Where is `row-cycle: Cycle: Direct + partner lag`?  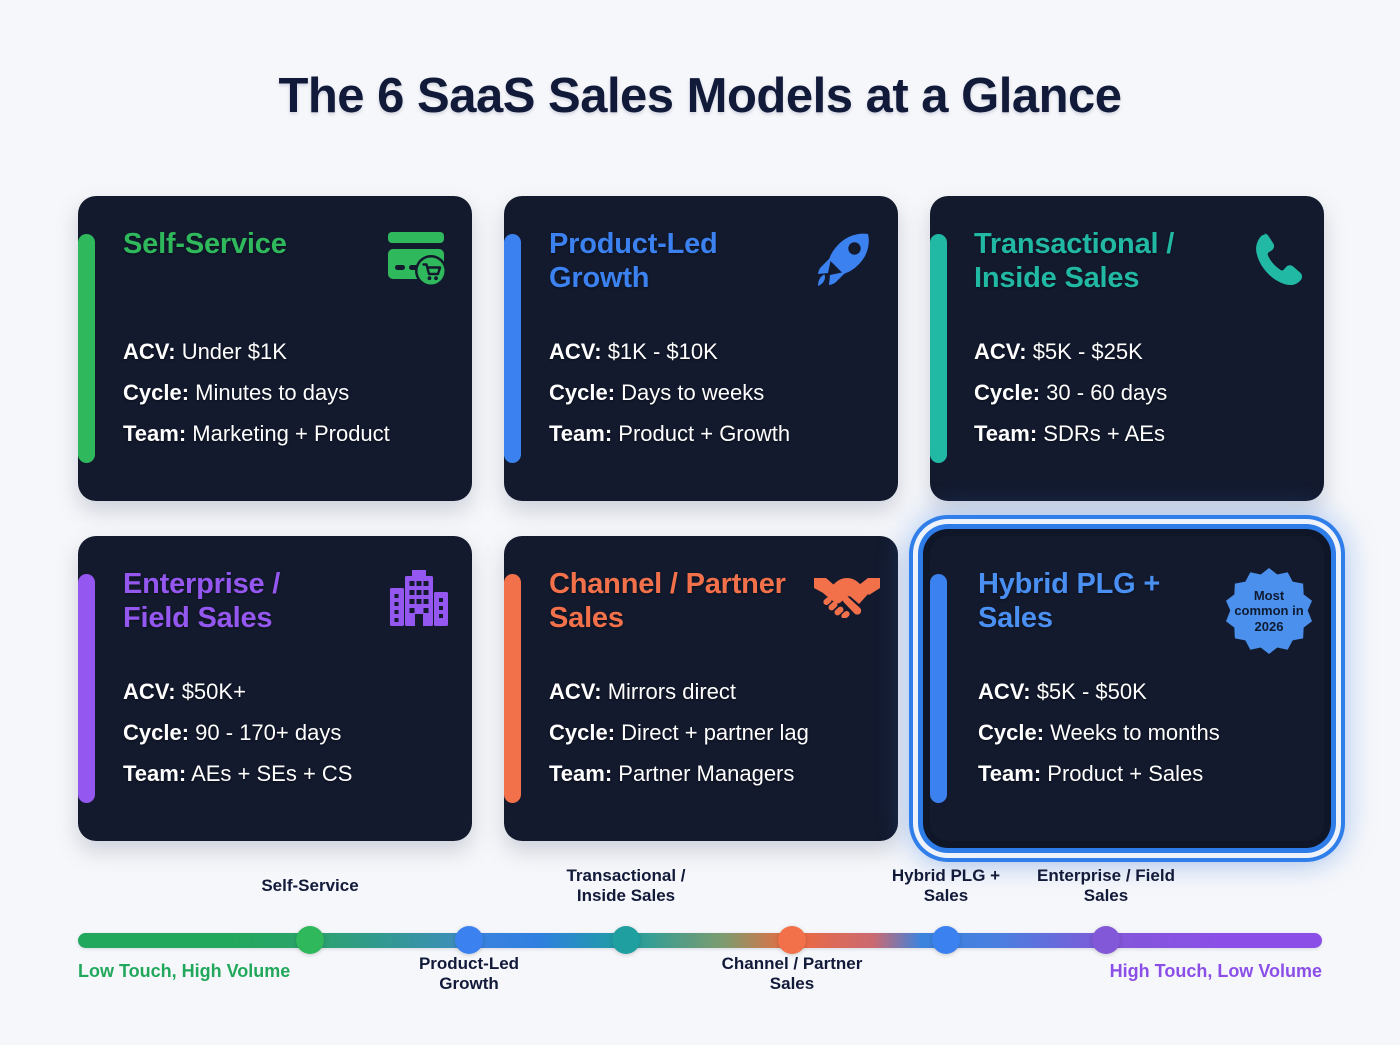
row-cycle: Cycle: Direct + partner lag is located at coordinates (715, 733).